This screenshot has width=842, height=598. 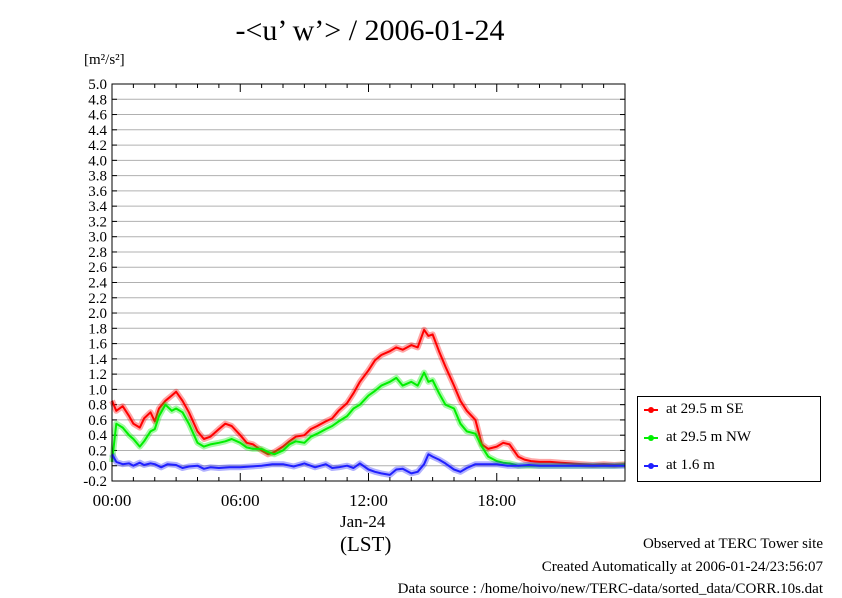 What do you see at coordinates (651, 409) in the screenshot?
I see `legend-swatch-se` at bounding box center [651, 409].